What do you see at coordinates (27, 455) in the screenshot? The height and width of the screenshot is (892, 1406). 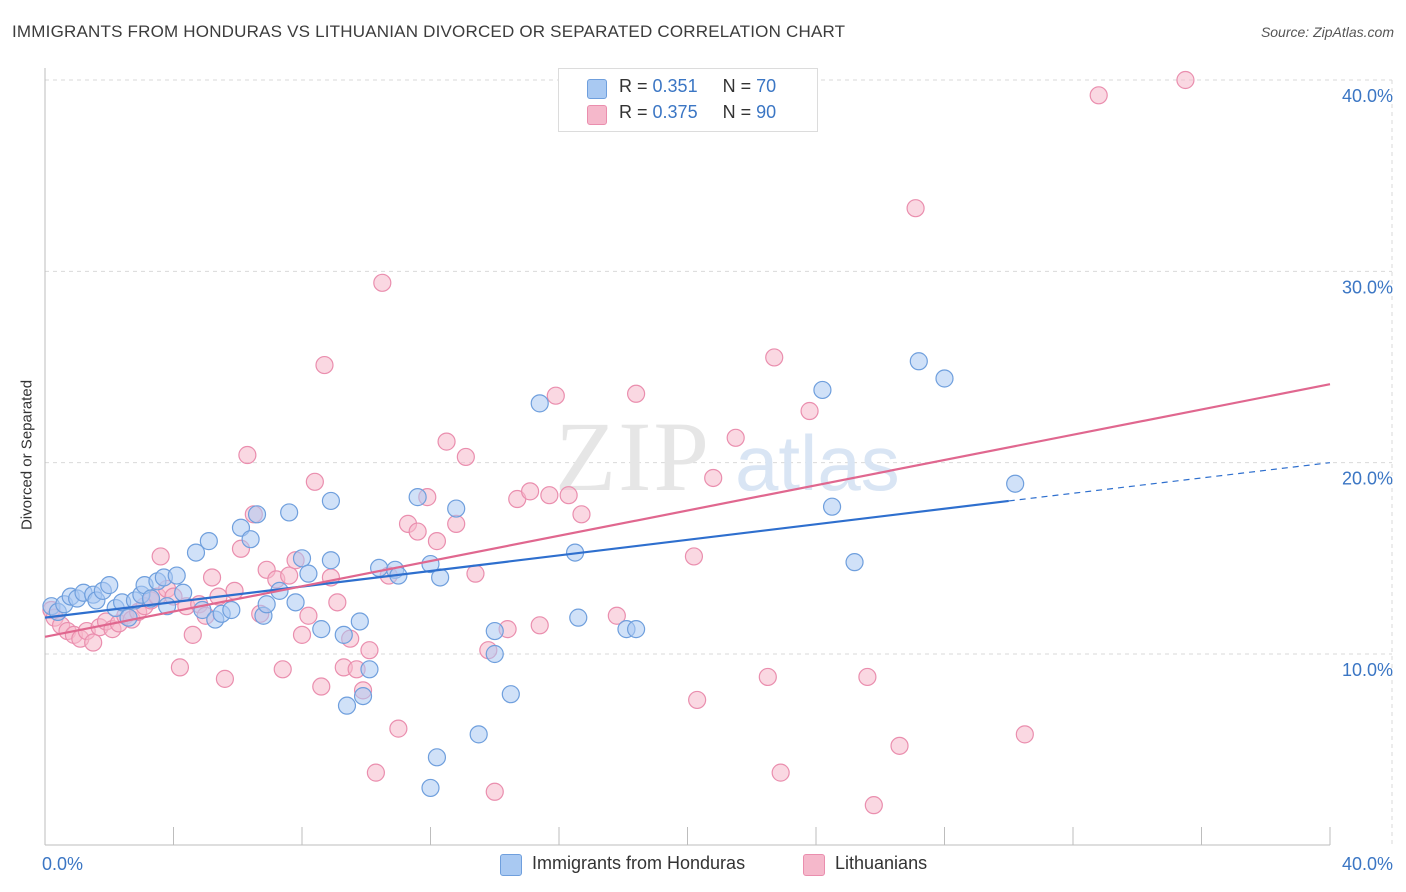 I see `y-axis-label: Divorced or Separated` at bounding box center [27, 455].